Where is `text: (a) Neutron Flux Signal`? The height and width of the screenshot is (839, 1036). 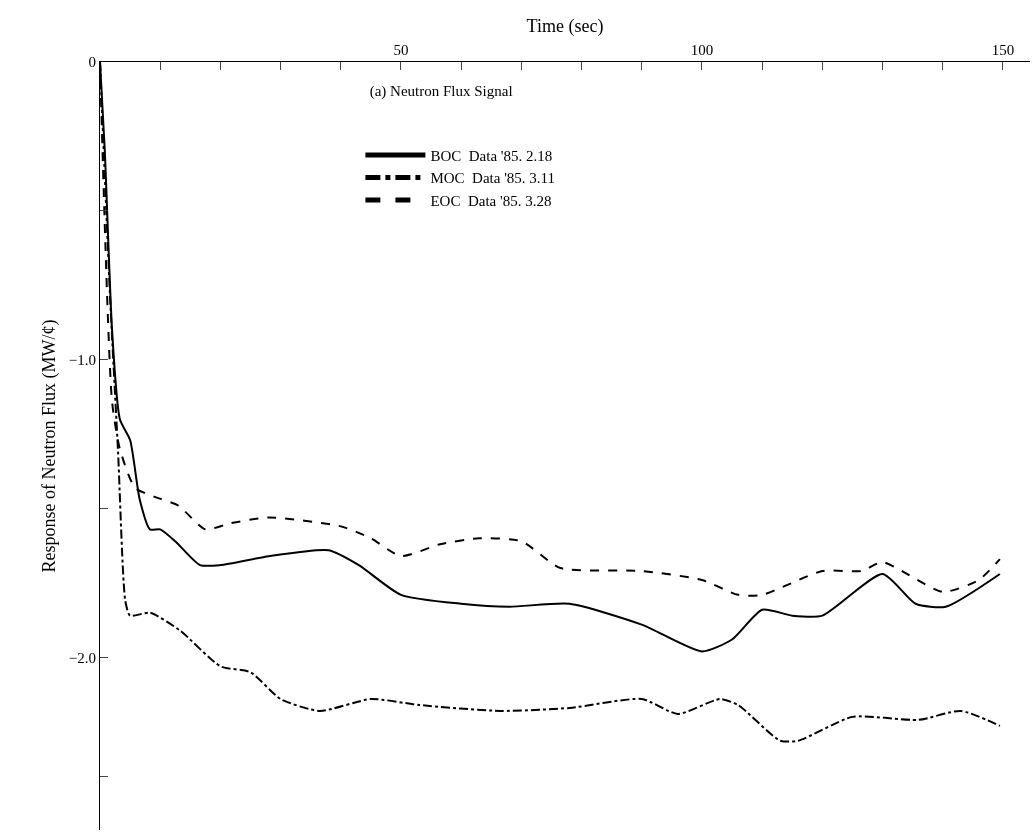
text: (a) Neutron Flux Signal is located at coordinates (441, 91).